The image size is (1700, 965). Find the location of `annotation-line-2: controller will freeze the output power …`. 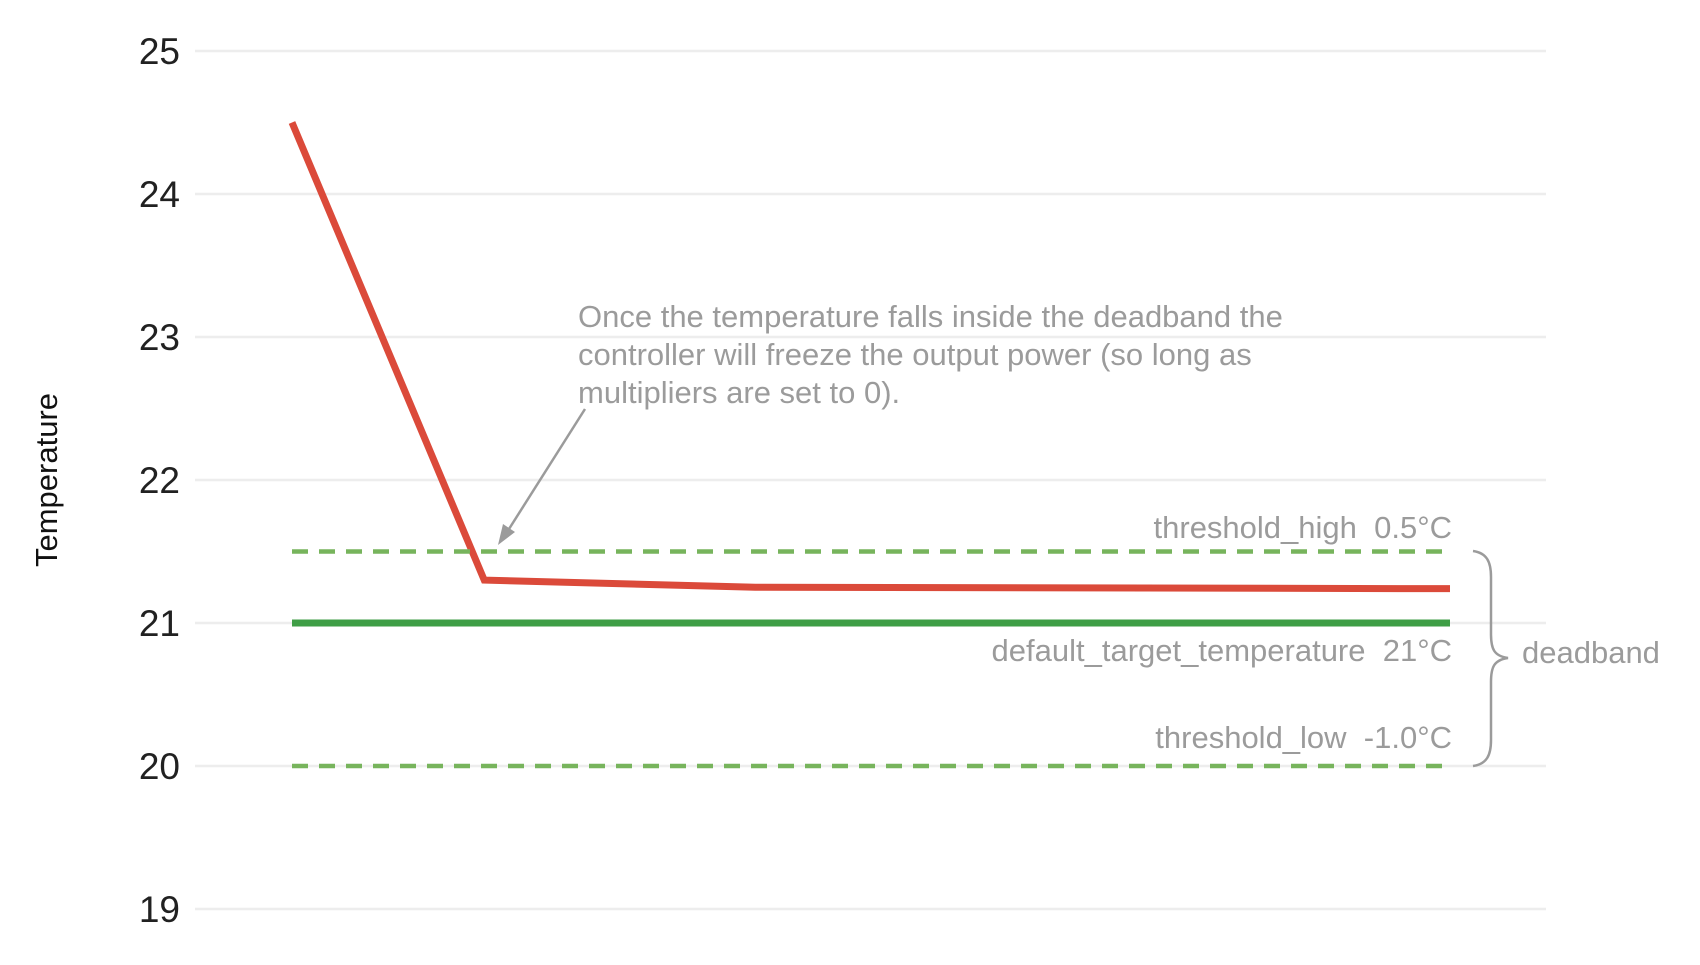

annotation-line-2: controller will freeze the output power … is located at coordinates (915, 354).